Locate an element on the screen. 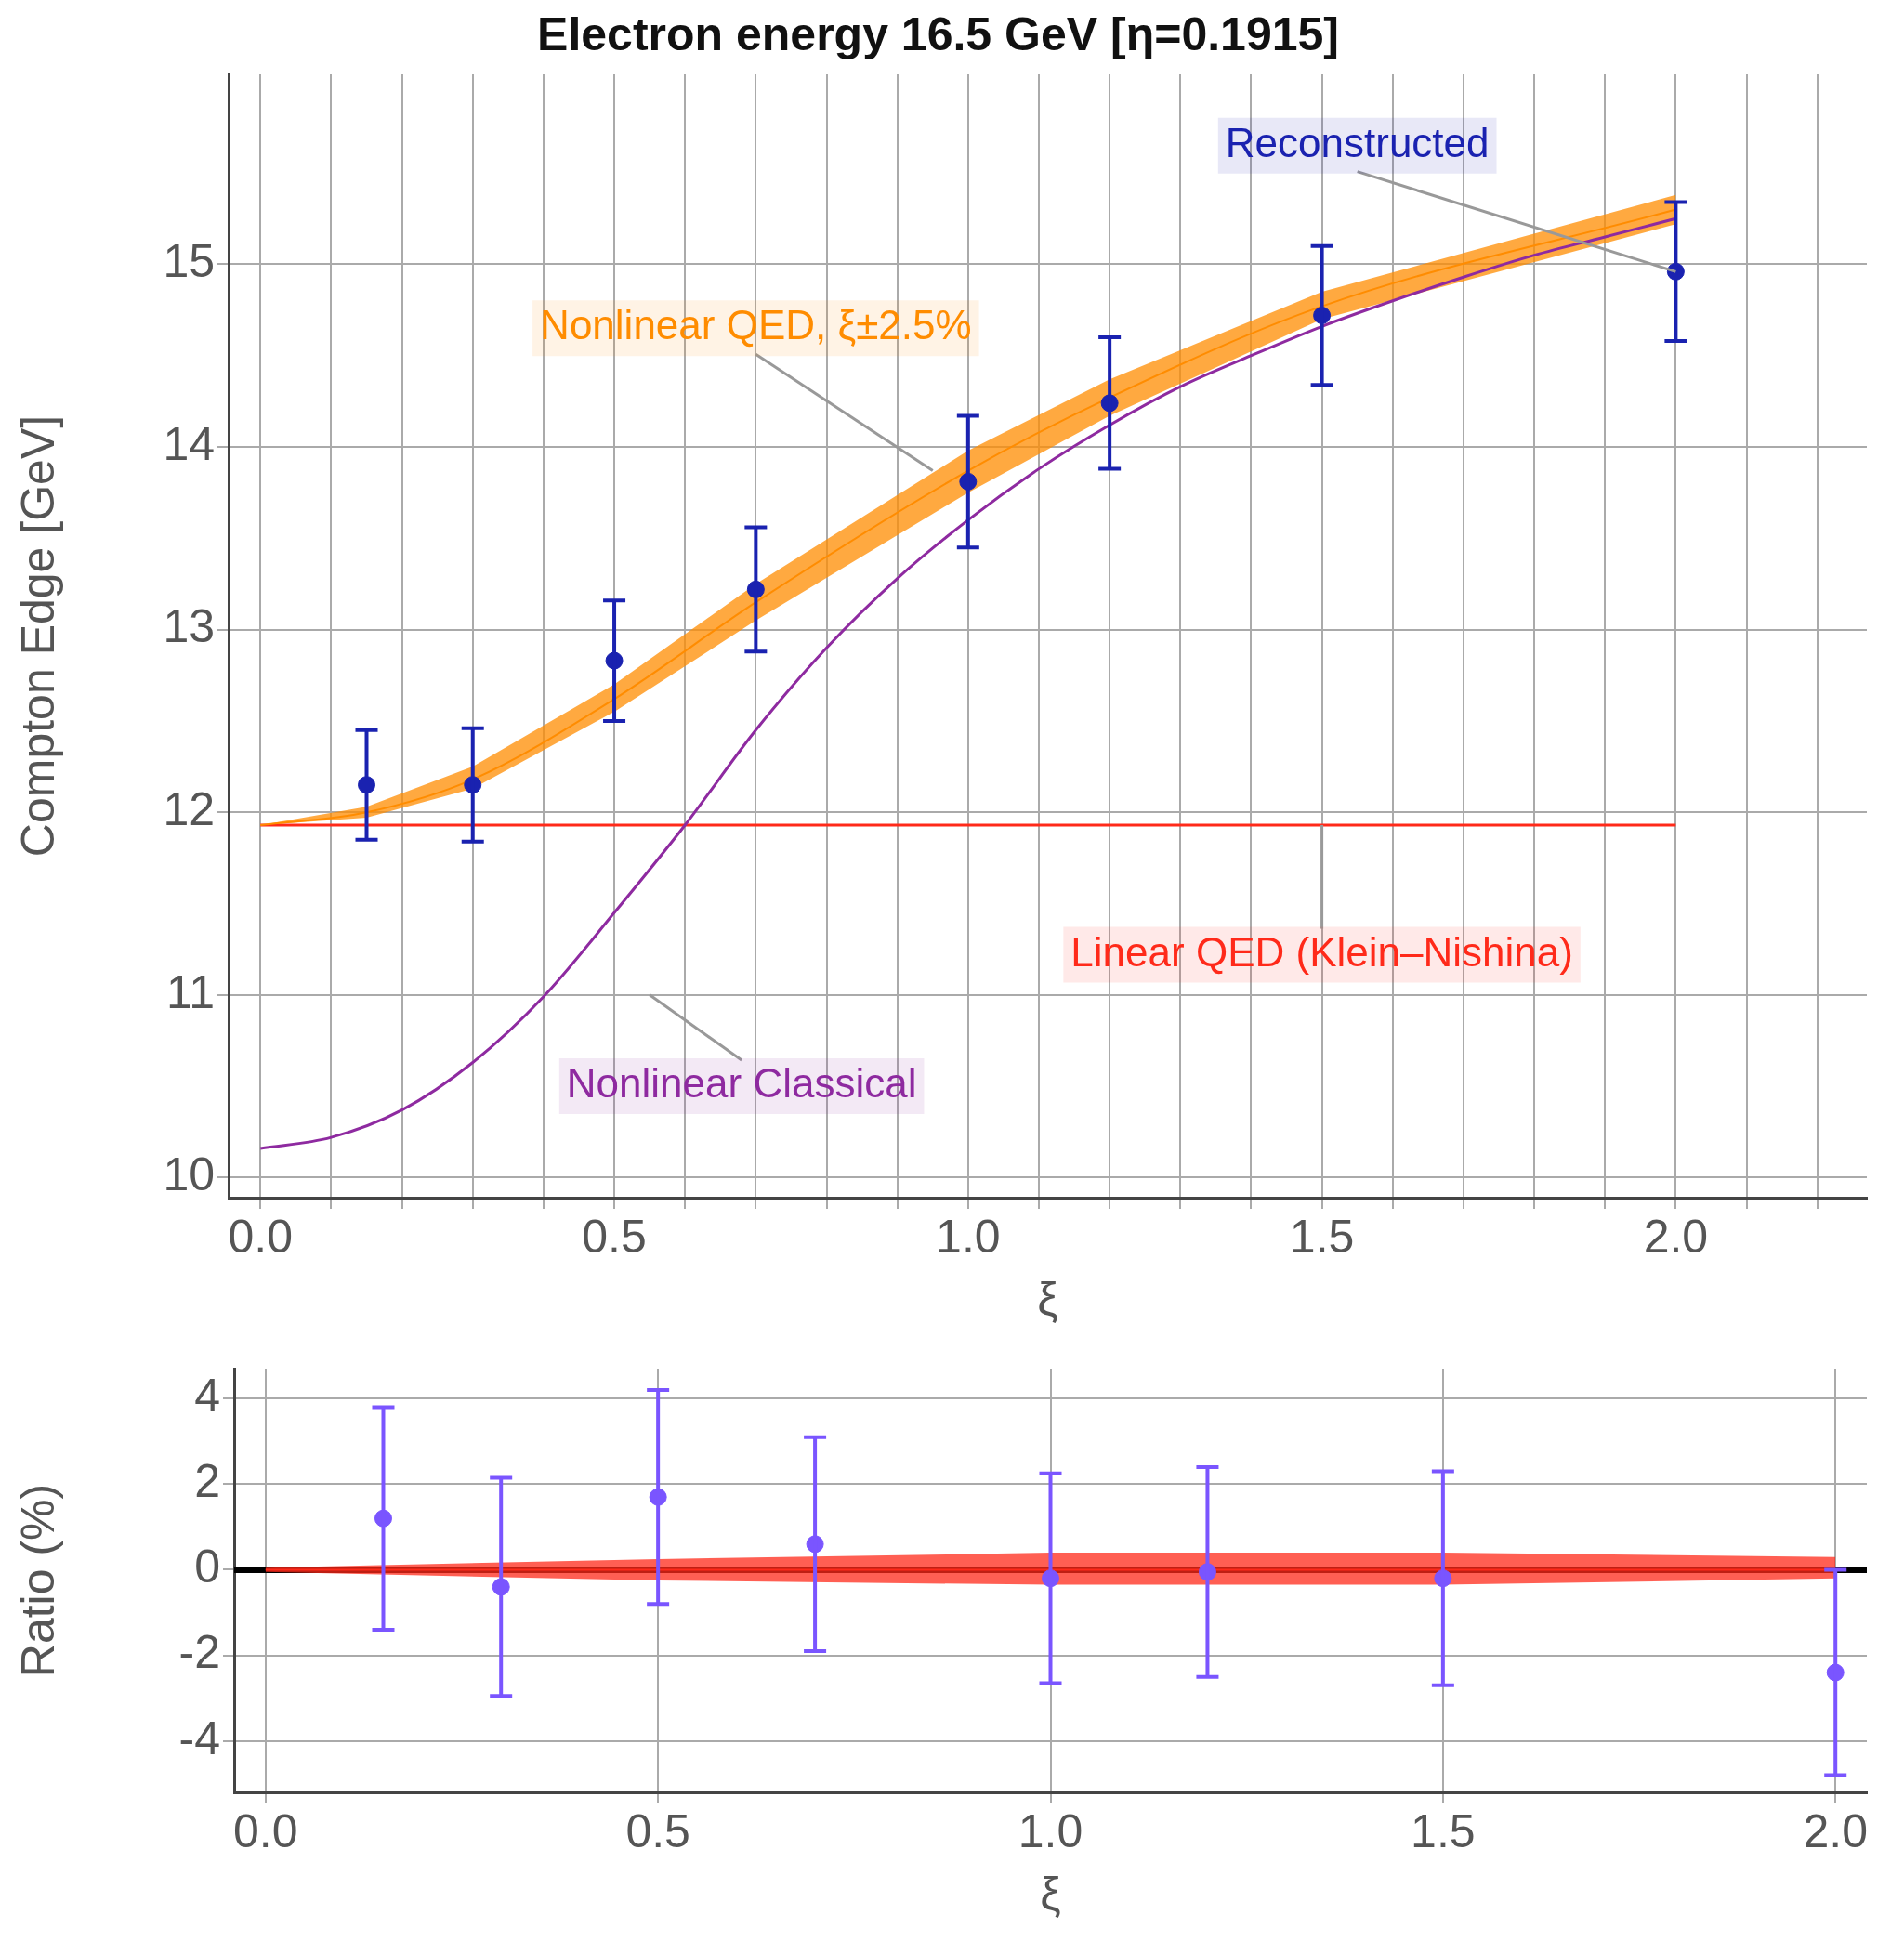  text: Reconstructed is located at coordinates (1357, 142).